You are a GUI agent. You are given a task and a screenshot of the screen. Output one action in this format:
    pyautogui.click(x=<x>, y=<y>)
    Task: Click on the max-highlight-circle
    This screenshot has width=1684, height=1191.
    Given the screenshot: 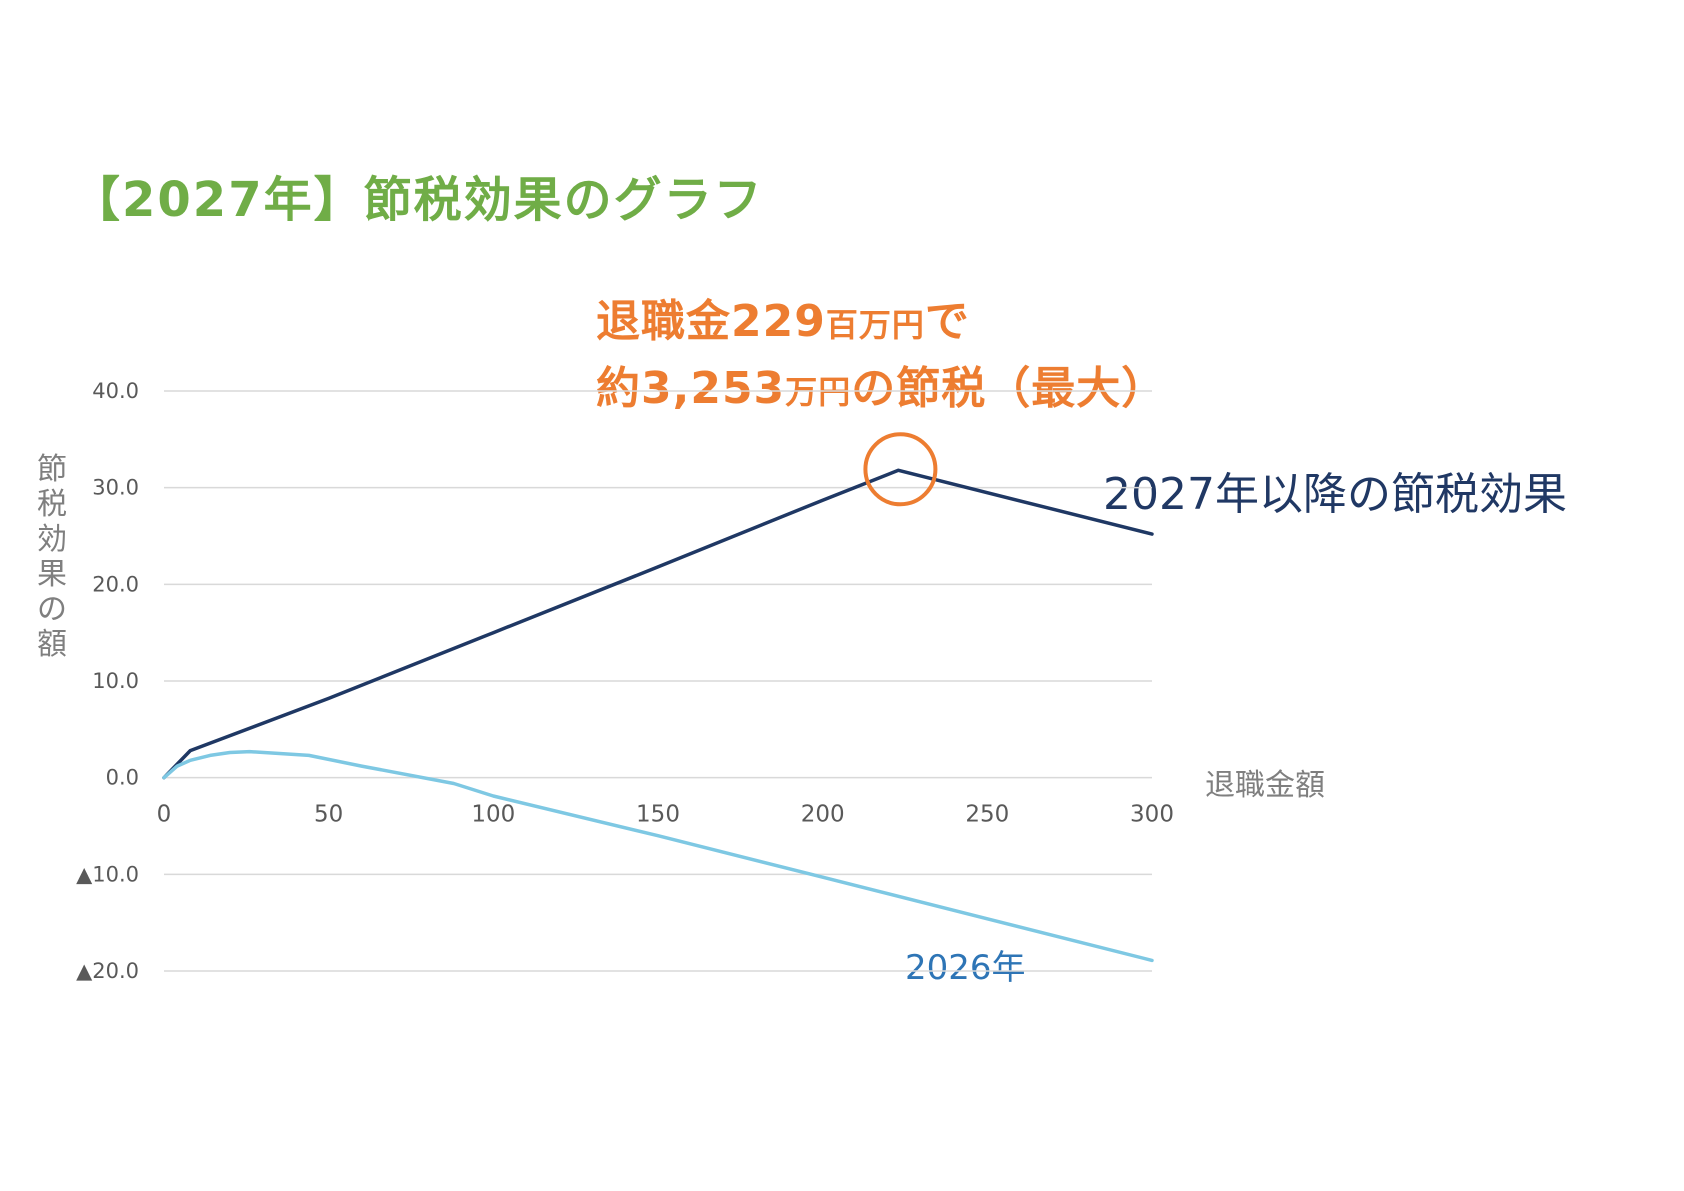 What is the action you would take?
    pyautogui.click(x=900, y=469)
    